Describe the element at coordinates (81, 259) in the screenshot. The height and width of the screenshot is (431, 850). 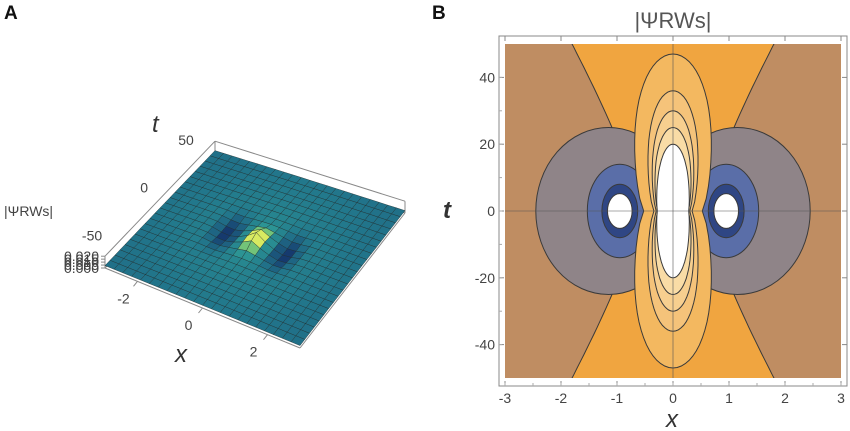
I see `z-tick-label: 0.015` at that location.